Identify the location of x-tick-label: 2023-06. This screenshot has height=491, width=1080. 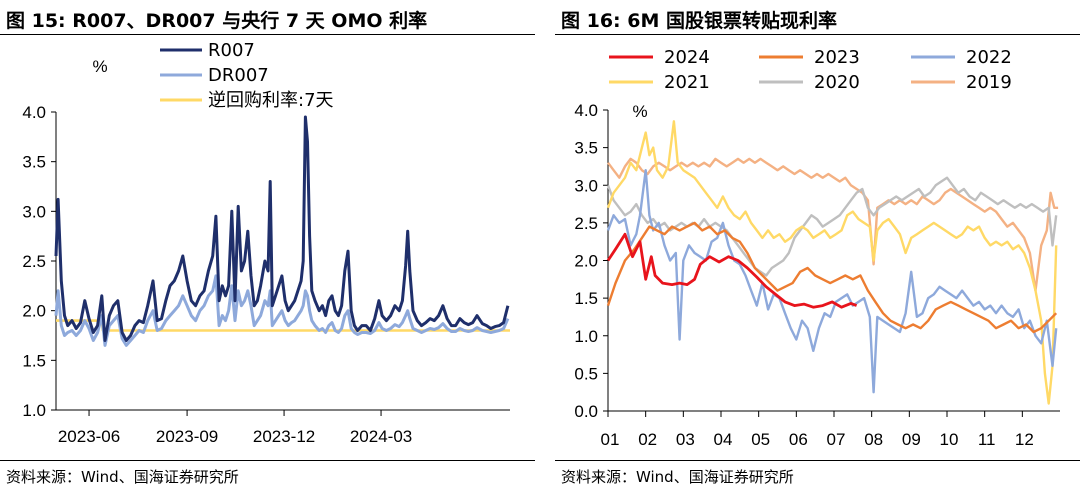
(89, 436).